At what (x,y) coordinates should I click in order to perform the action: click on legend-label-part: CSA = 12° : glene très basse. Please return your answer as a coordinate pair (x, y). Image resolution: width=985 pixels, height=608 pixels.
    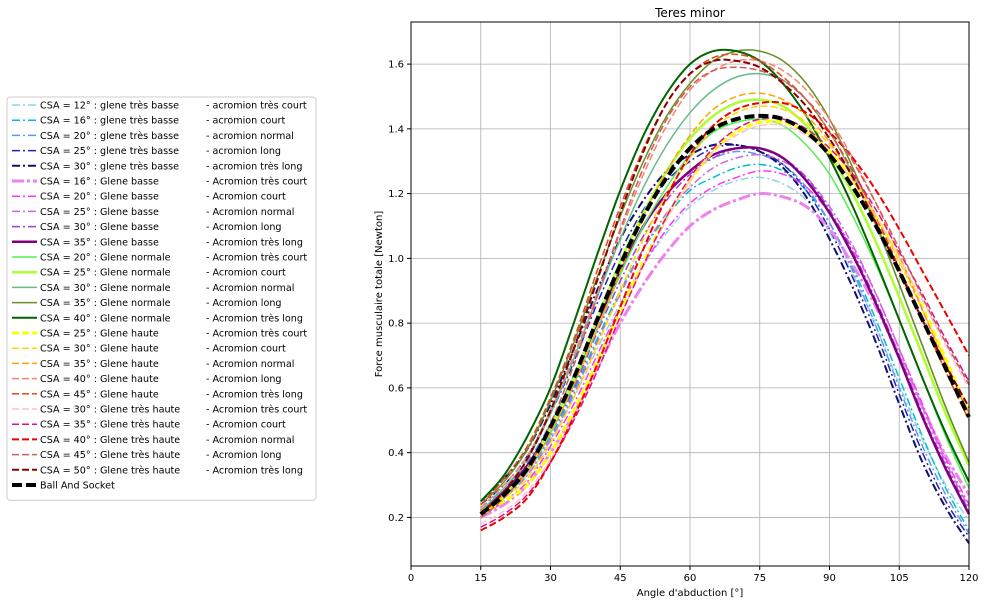
    Looking at the image, I should click on (109, 106).